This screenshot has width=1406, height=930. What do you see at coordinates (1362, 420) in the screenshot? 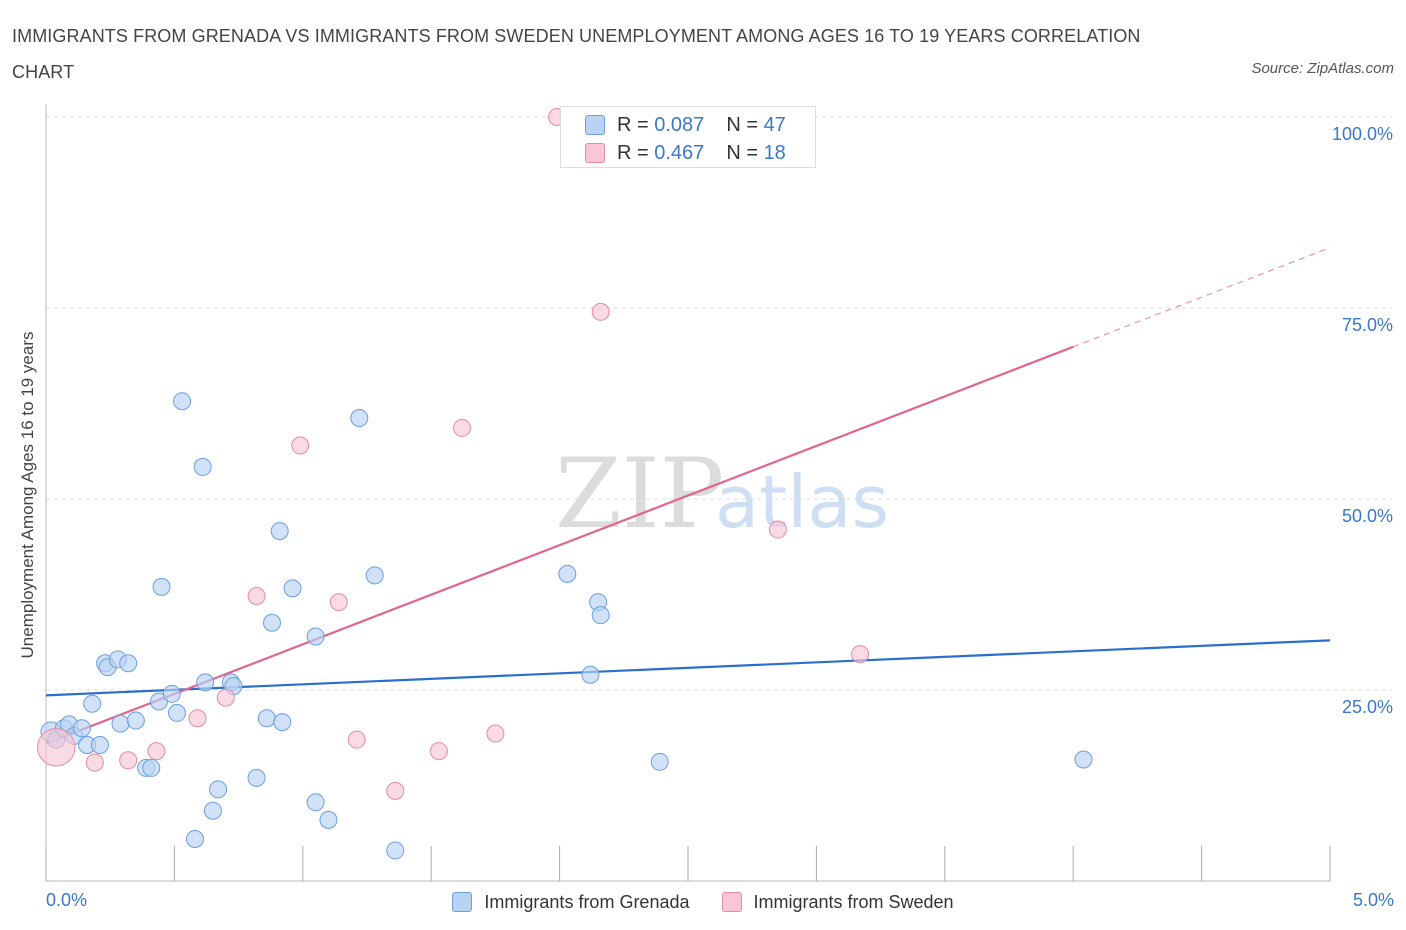
I see `y-tick-labels: 25.0% 50.0% 75.0% 100.0%` at bounding box center [1362, 420].